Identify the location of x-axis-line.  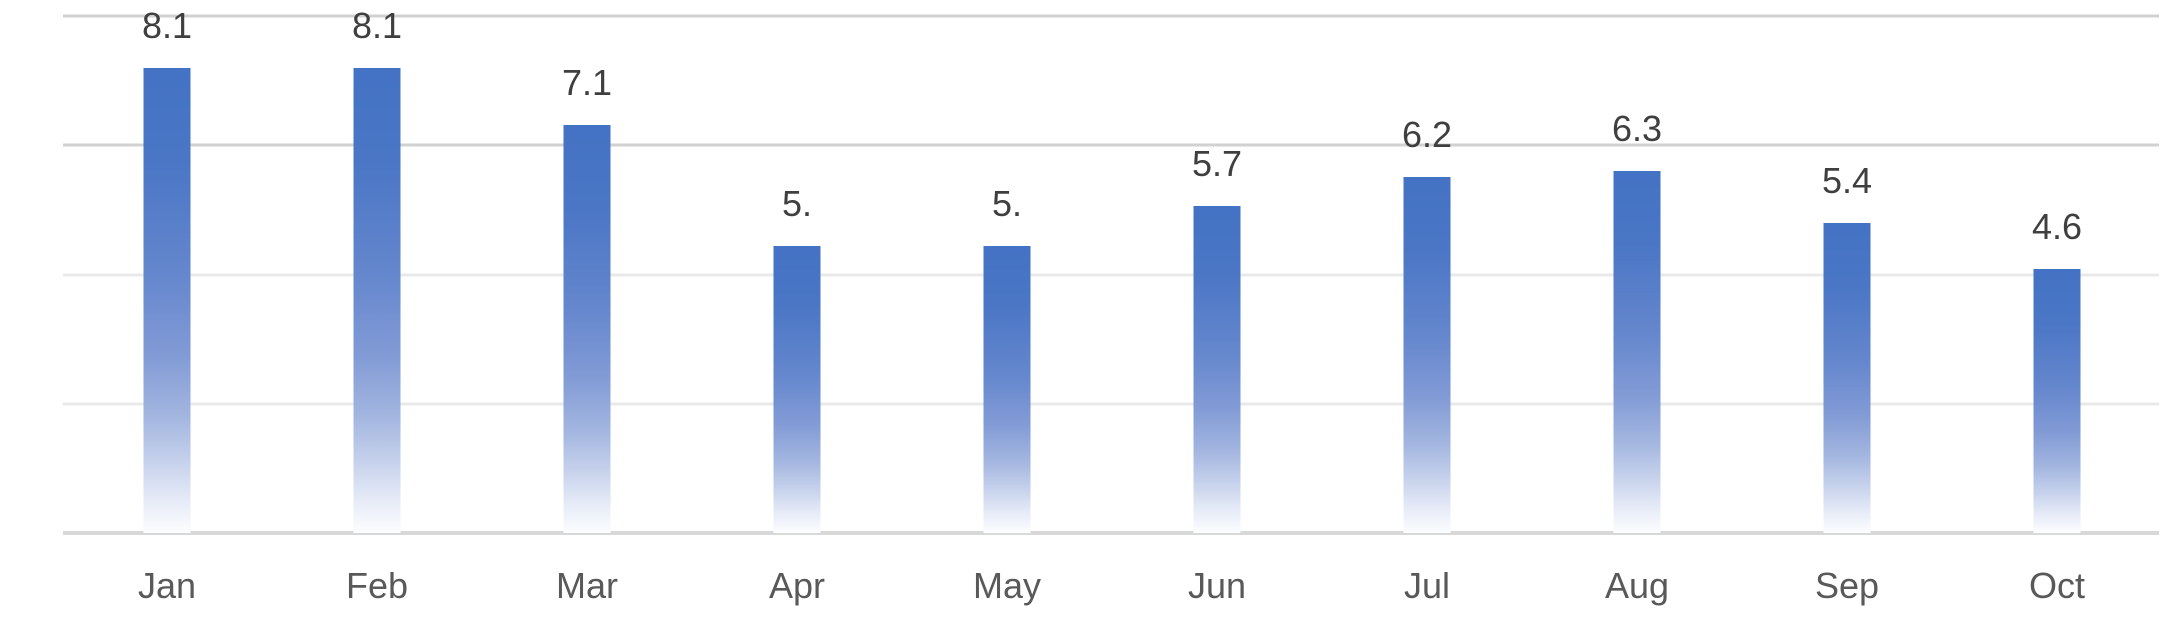
(1111, 533).